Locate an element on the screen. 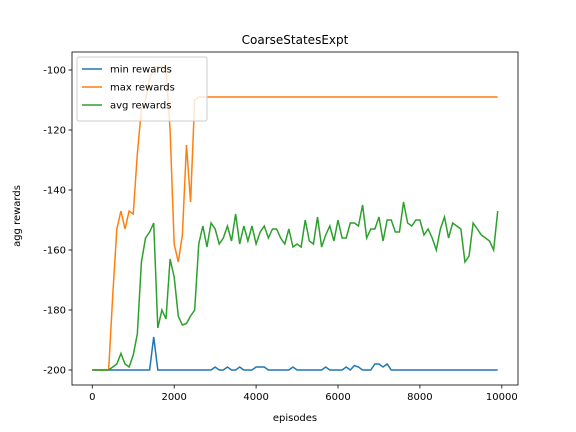 The width and height of the screenshot is (576, 432). legend-box is located at coordinates (142, 89).